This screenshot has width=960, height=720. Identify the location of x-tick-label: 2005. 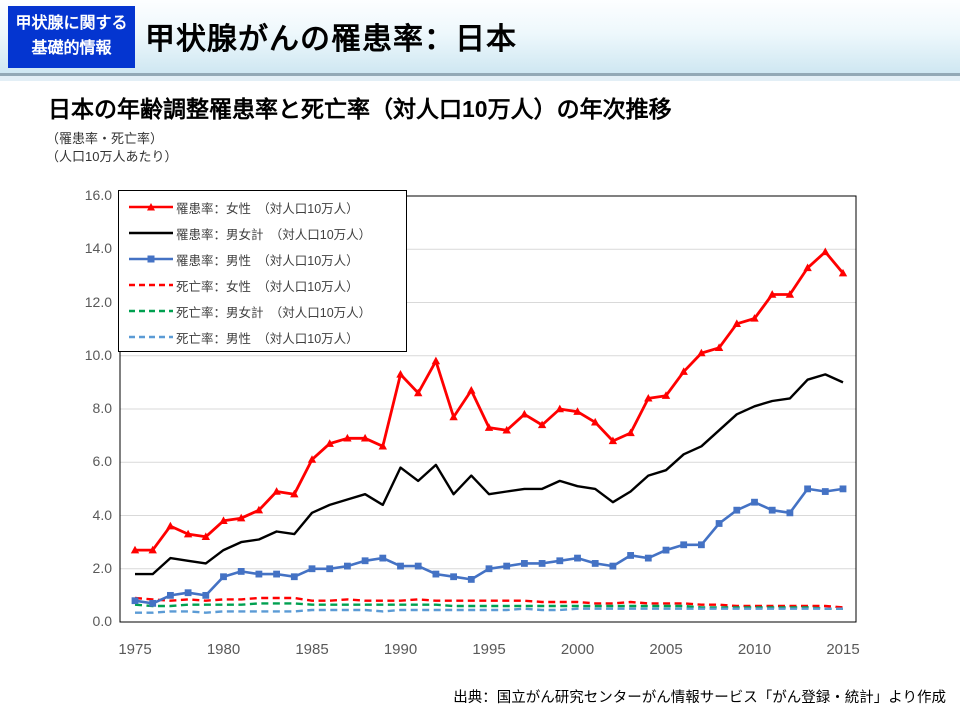
(666, 649).